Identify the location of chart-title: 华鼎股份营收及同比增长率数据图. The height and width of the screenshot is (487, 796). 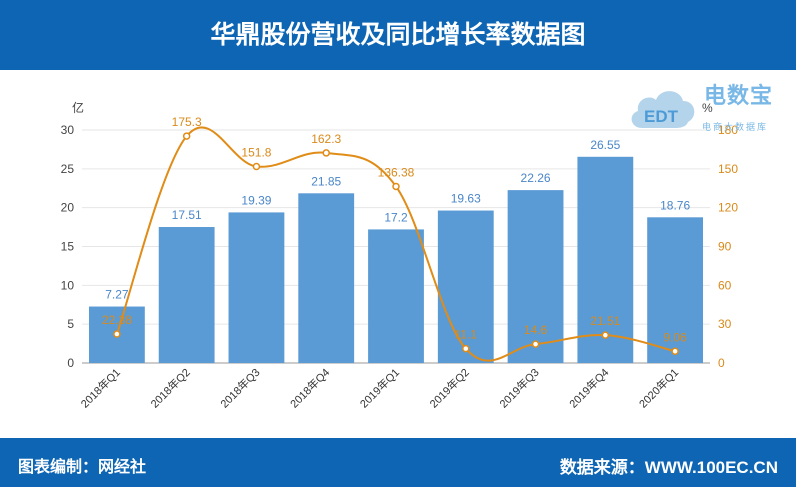
(398, 35).